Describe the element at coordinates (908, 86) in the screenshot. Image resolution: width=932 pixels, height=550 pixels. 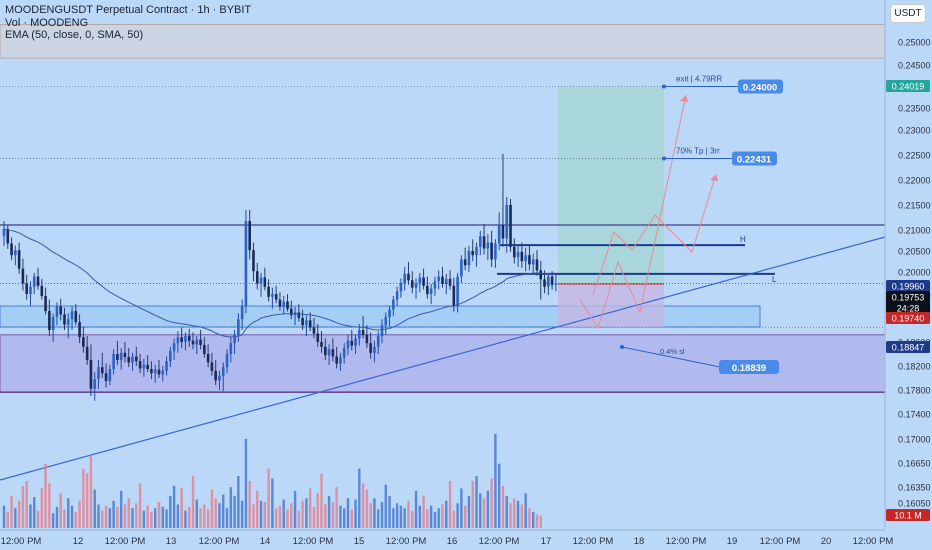
I see `price-badge` at that location.